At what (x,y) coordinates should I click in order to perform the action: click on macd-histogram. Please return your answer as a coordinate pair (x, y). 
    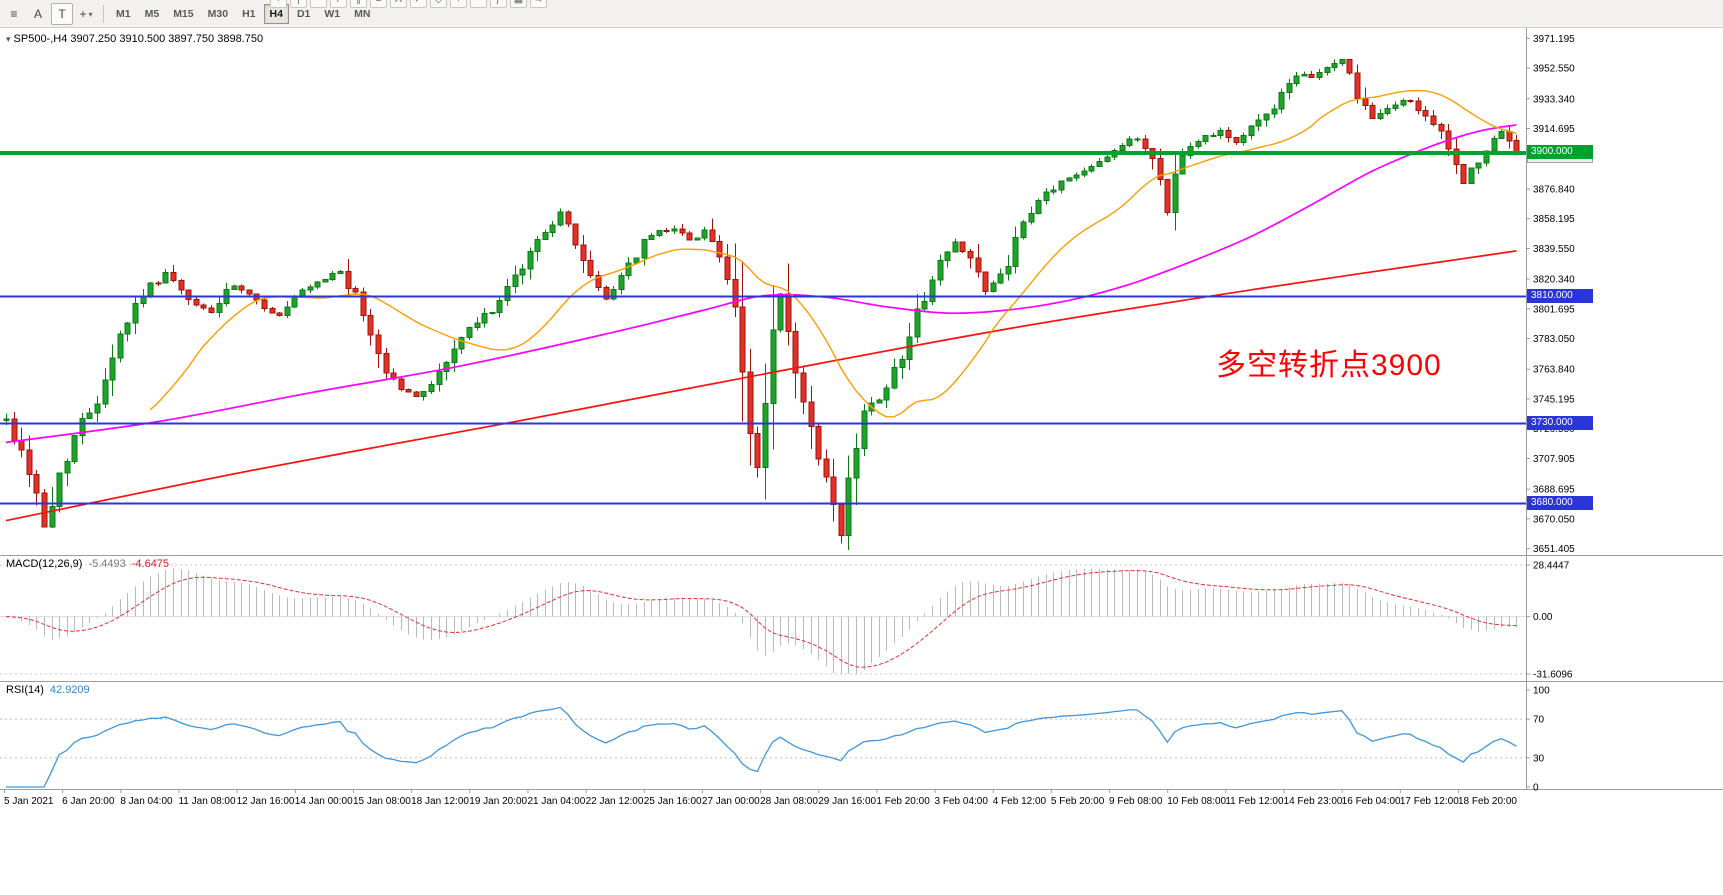
    Looking at the image, I should click on (765, 621).